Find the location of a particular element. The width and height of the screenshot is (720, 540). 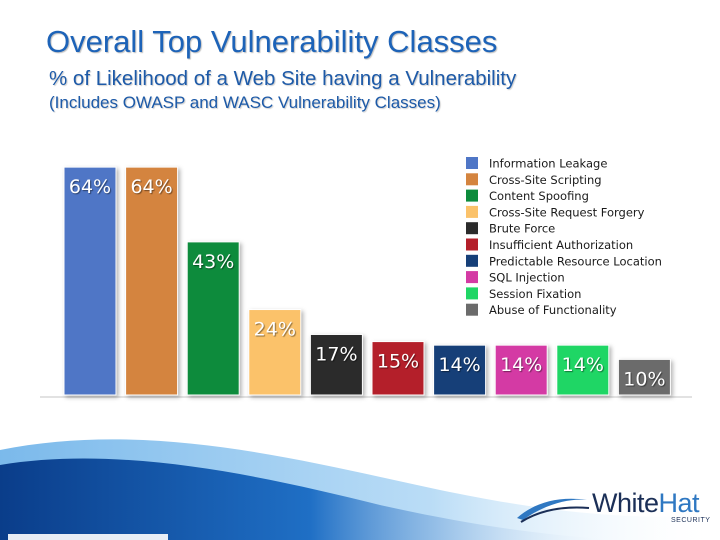

legend-label: Content Spoofing is located at coordinates (539, 196).